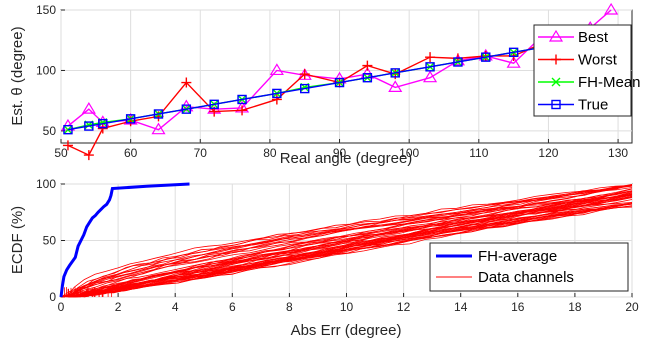 The width and height of the screenshot is (652, 347). Describe the element at coordinates (17, 75) in the screenshot. I see `top-y-axis-label: Est. θ (degree)` at that location.